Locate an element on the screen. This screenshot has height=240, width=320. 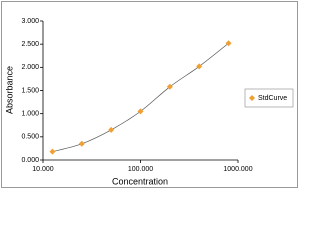
y-tick-label: 0.500 is located at coordinates (30, 137).